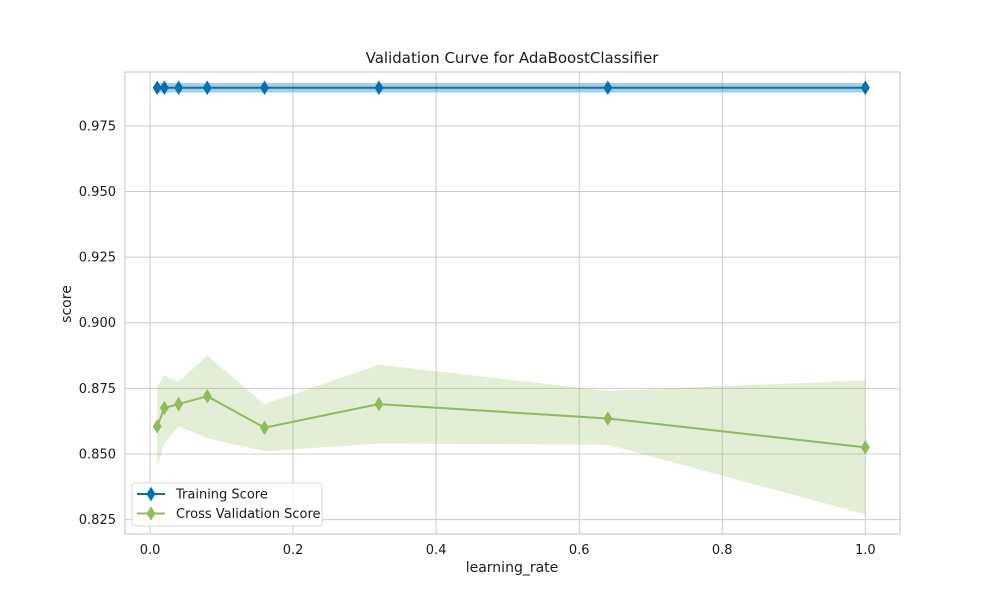 Image resolution: width=1000 pixels, height=604 pixels. I want to click on y-axis-label: score, so click(67, 304).